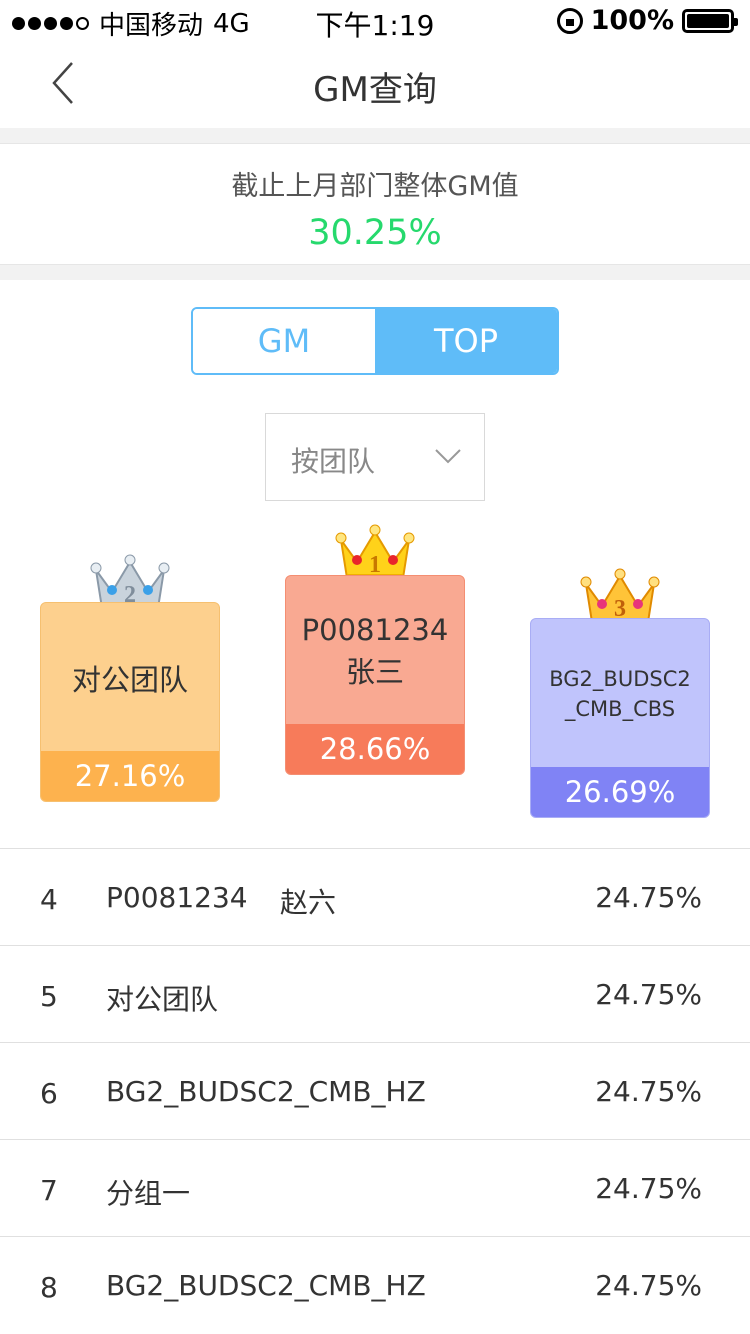 This screenshot has height=1334, width=750. What do you see at coordinates (375, 749) in the screenshot?
I see `podium-first-value: 28.66%` at bounding box center [375, 749].